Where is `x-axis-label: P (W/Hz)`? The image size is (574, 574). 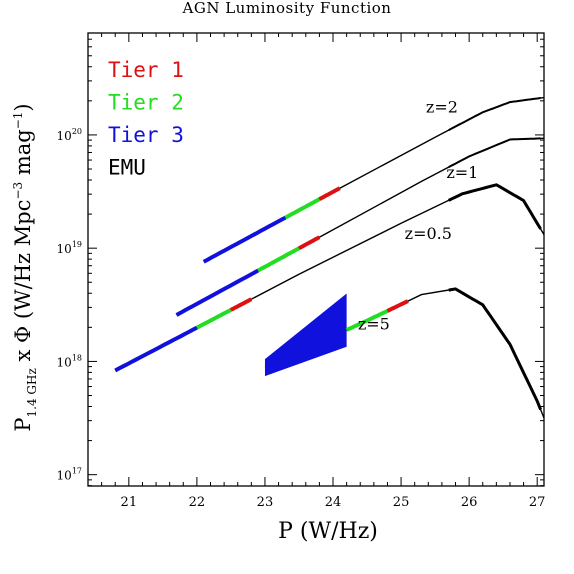 x-axis-label: P (W/Hz) is located at coordinates (328, 531).